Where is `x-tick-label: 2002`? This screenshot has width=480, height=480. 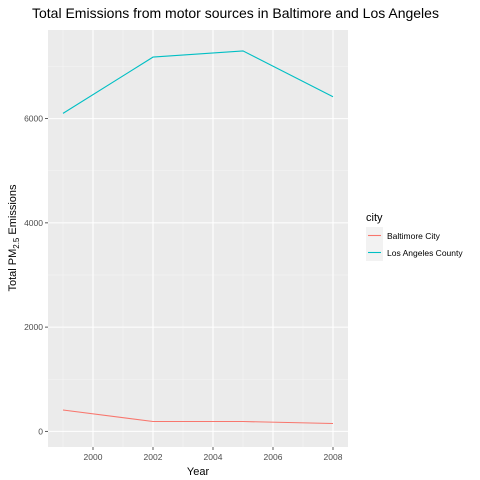
x-tick-label: 2002 is located at coordinates (153, 457).